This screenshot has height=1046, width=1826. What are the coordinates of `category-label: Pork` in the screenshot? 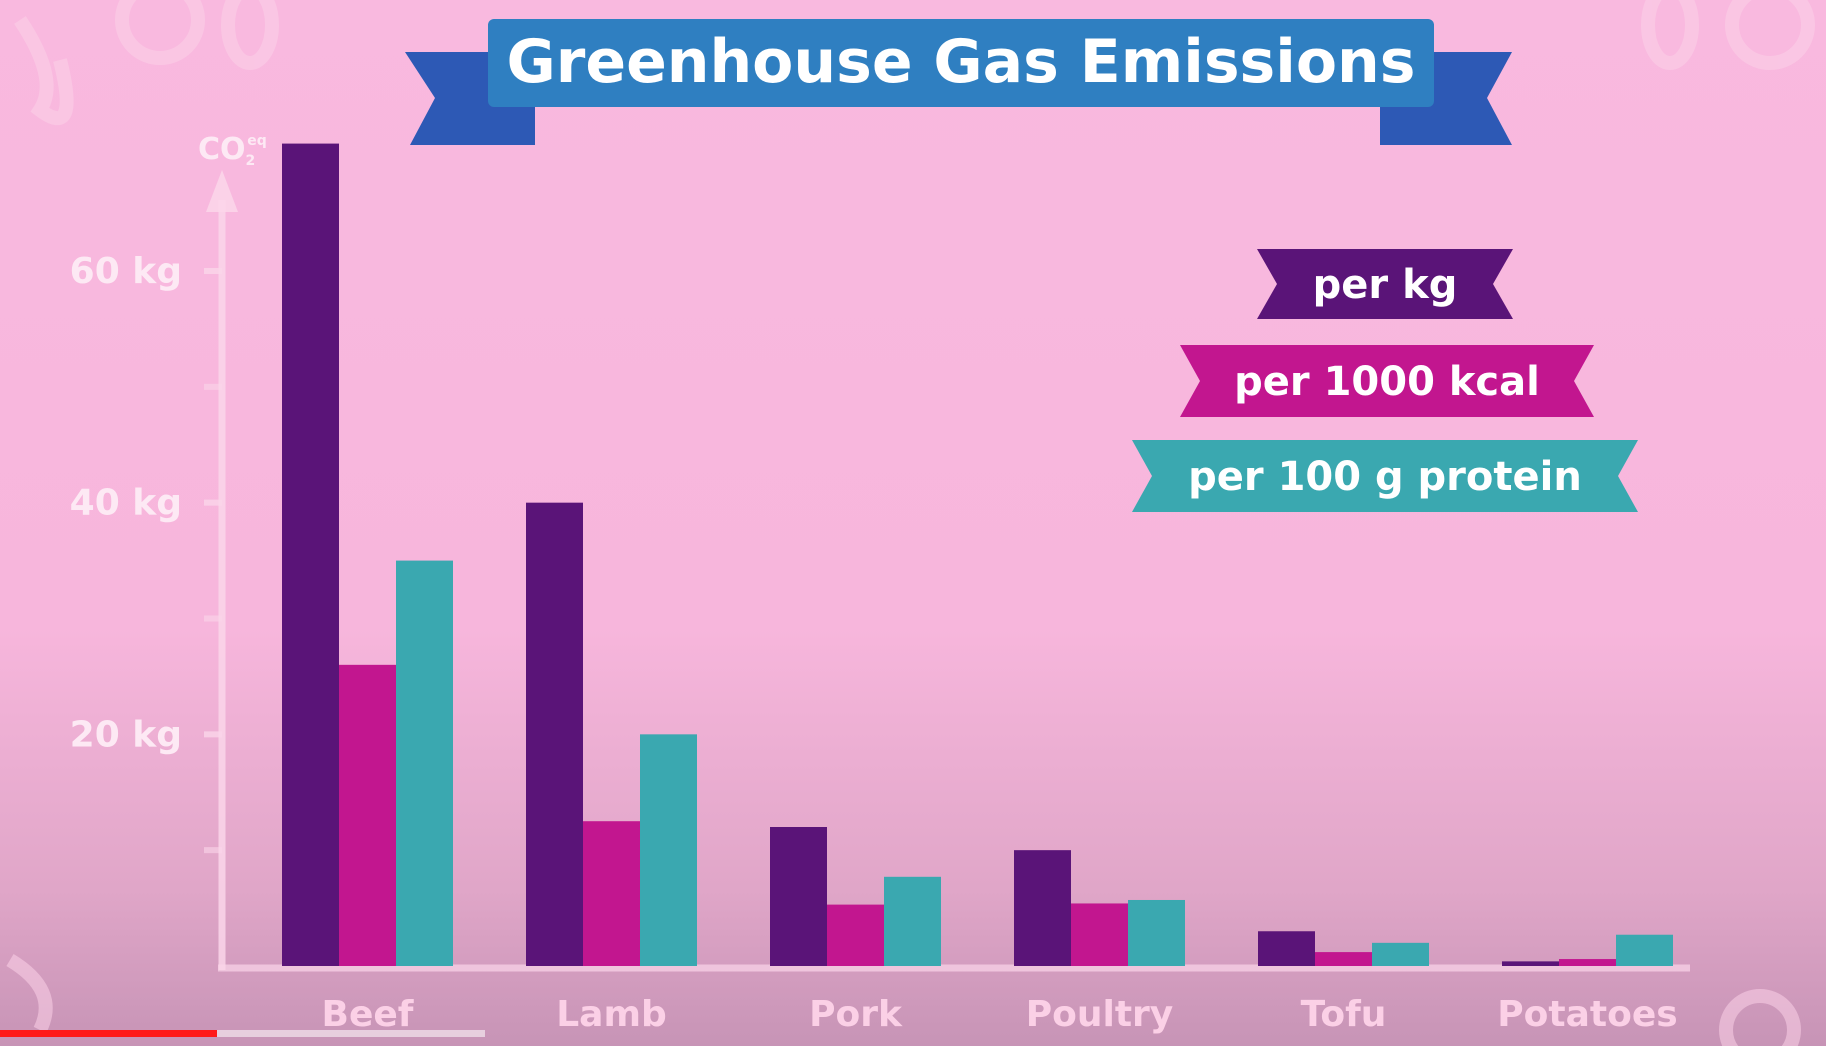 It's located at (856, 1014).